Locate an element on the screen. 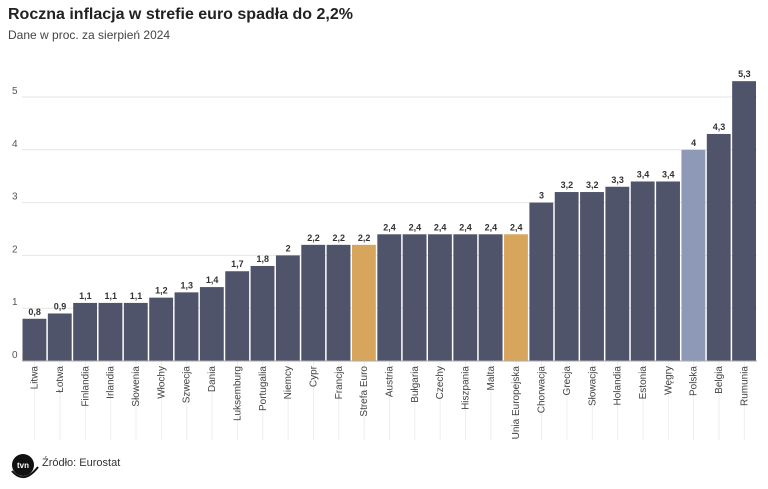  data-label: 5,3 is located at coordinates (744, 74).